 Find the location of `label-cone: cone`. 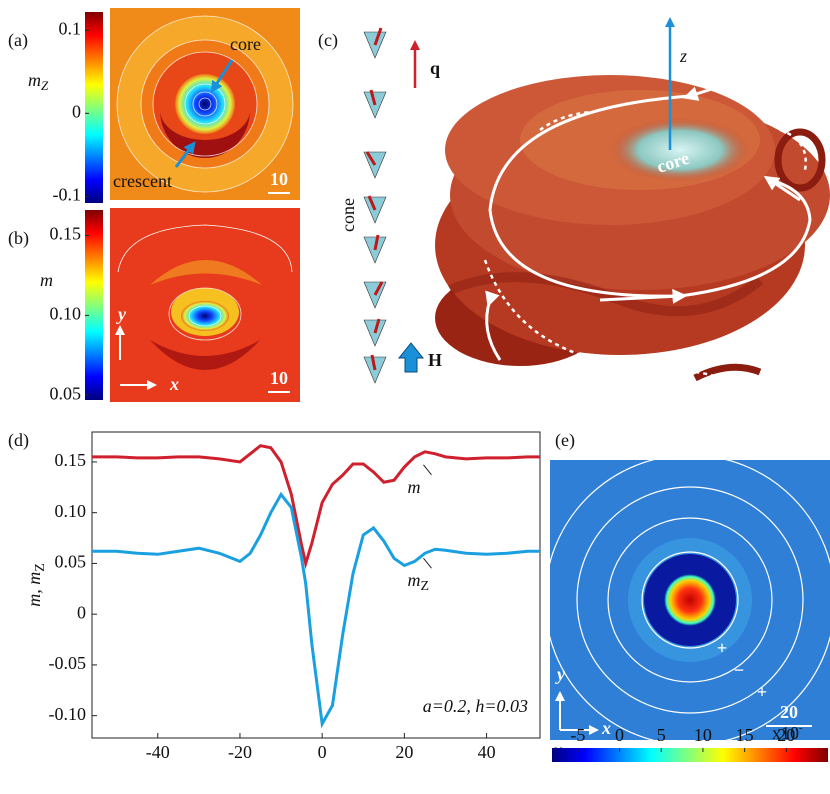

label-cone: cone is located at coordinates (348, 215).